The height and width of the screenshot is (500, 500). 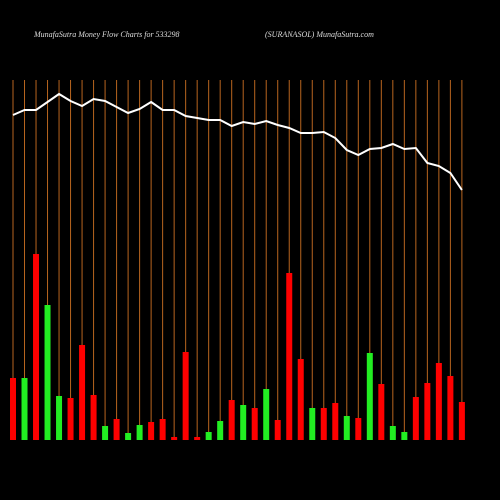 I want to click on chart-title: MunafaSutra Money Flow Charts for 533298, so click(x=106, y=34).